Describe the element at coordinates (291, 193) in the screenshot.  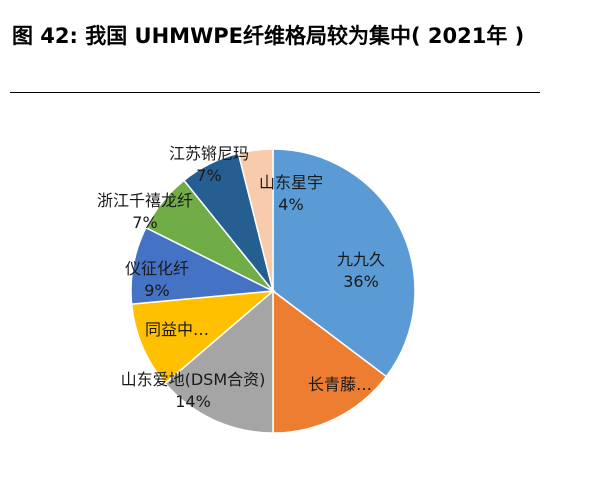
I see `slice-label: 山东星宇 4%` at that location.